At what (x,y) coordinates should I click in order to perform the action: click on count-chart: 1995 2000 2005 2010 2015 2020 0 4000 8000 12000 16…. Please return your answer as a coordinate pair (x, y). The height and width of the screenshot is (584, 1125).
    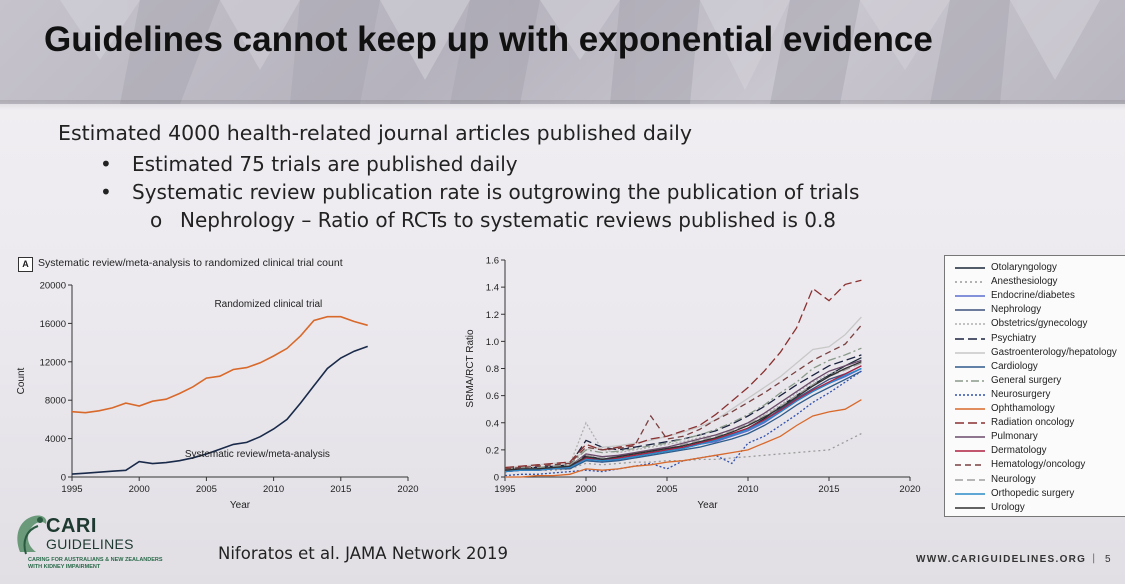
    Looking at the image, I should click on (217, 396).